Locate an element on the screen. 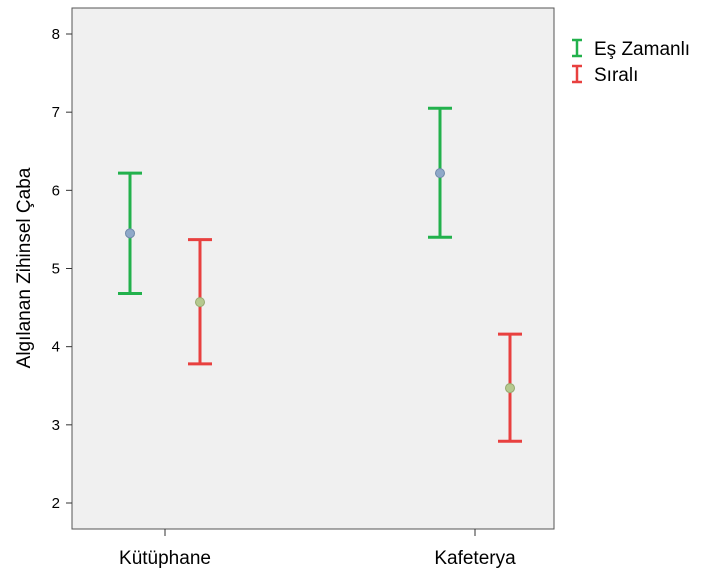 The width and height of the screenshot is (724, 581). legend-item: Eş Zamanlı is located at coordinates (631, 49).